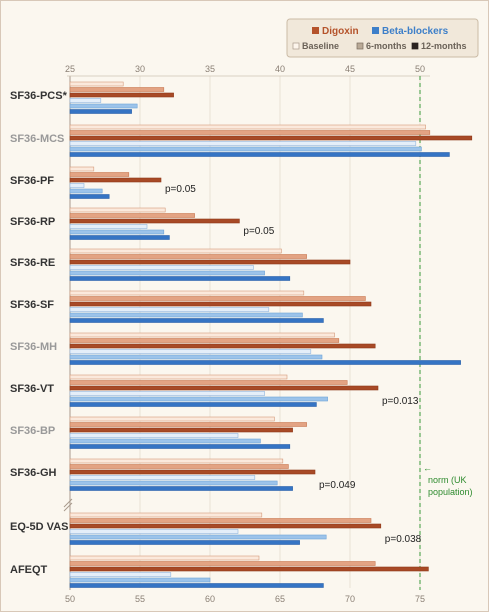 Image resolution: width=489 pixels, height=612 pixels. I want to click on p-value-annotation: p=0.038, so click(403, 539).